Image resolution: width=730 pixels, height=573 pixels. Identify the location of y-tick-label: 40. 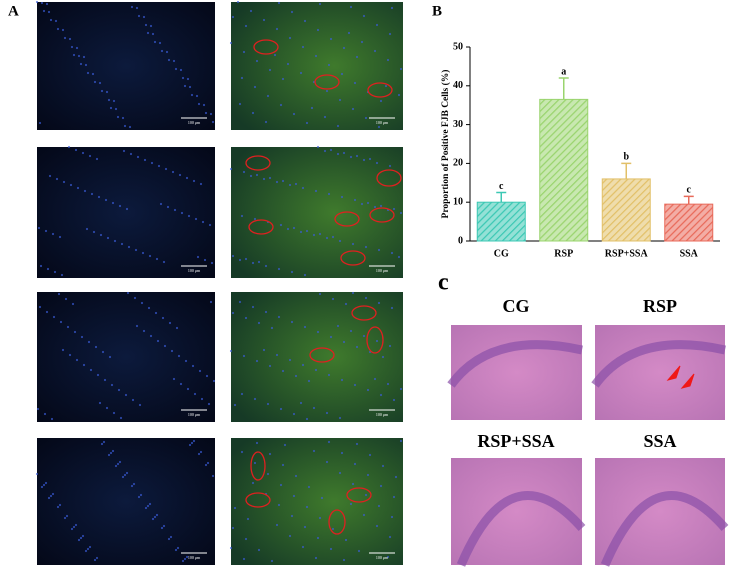
(458, 85).